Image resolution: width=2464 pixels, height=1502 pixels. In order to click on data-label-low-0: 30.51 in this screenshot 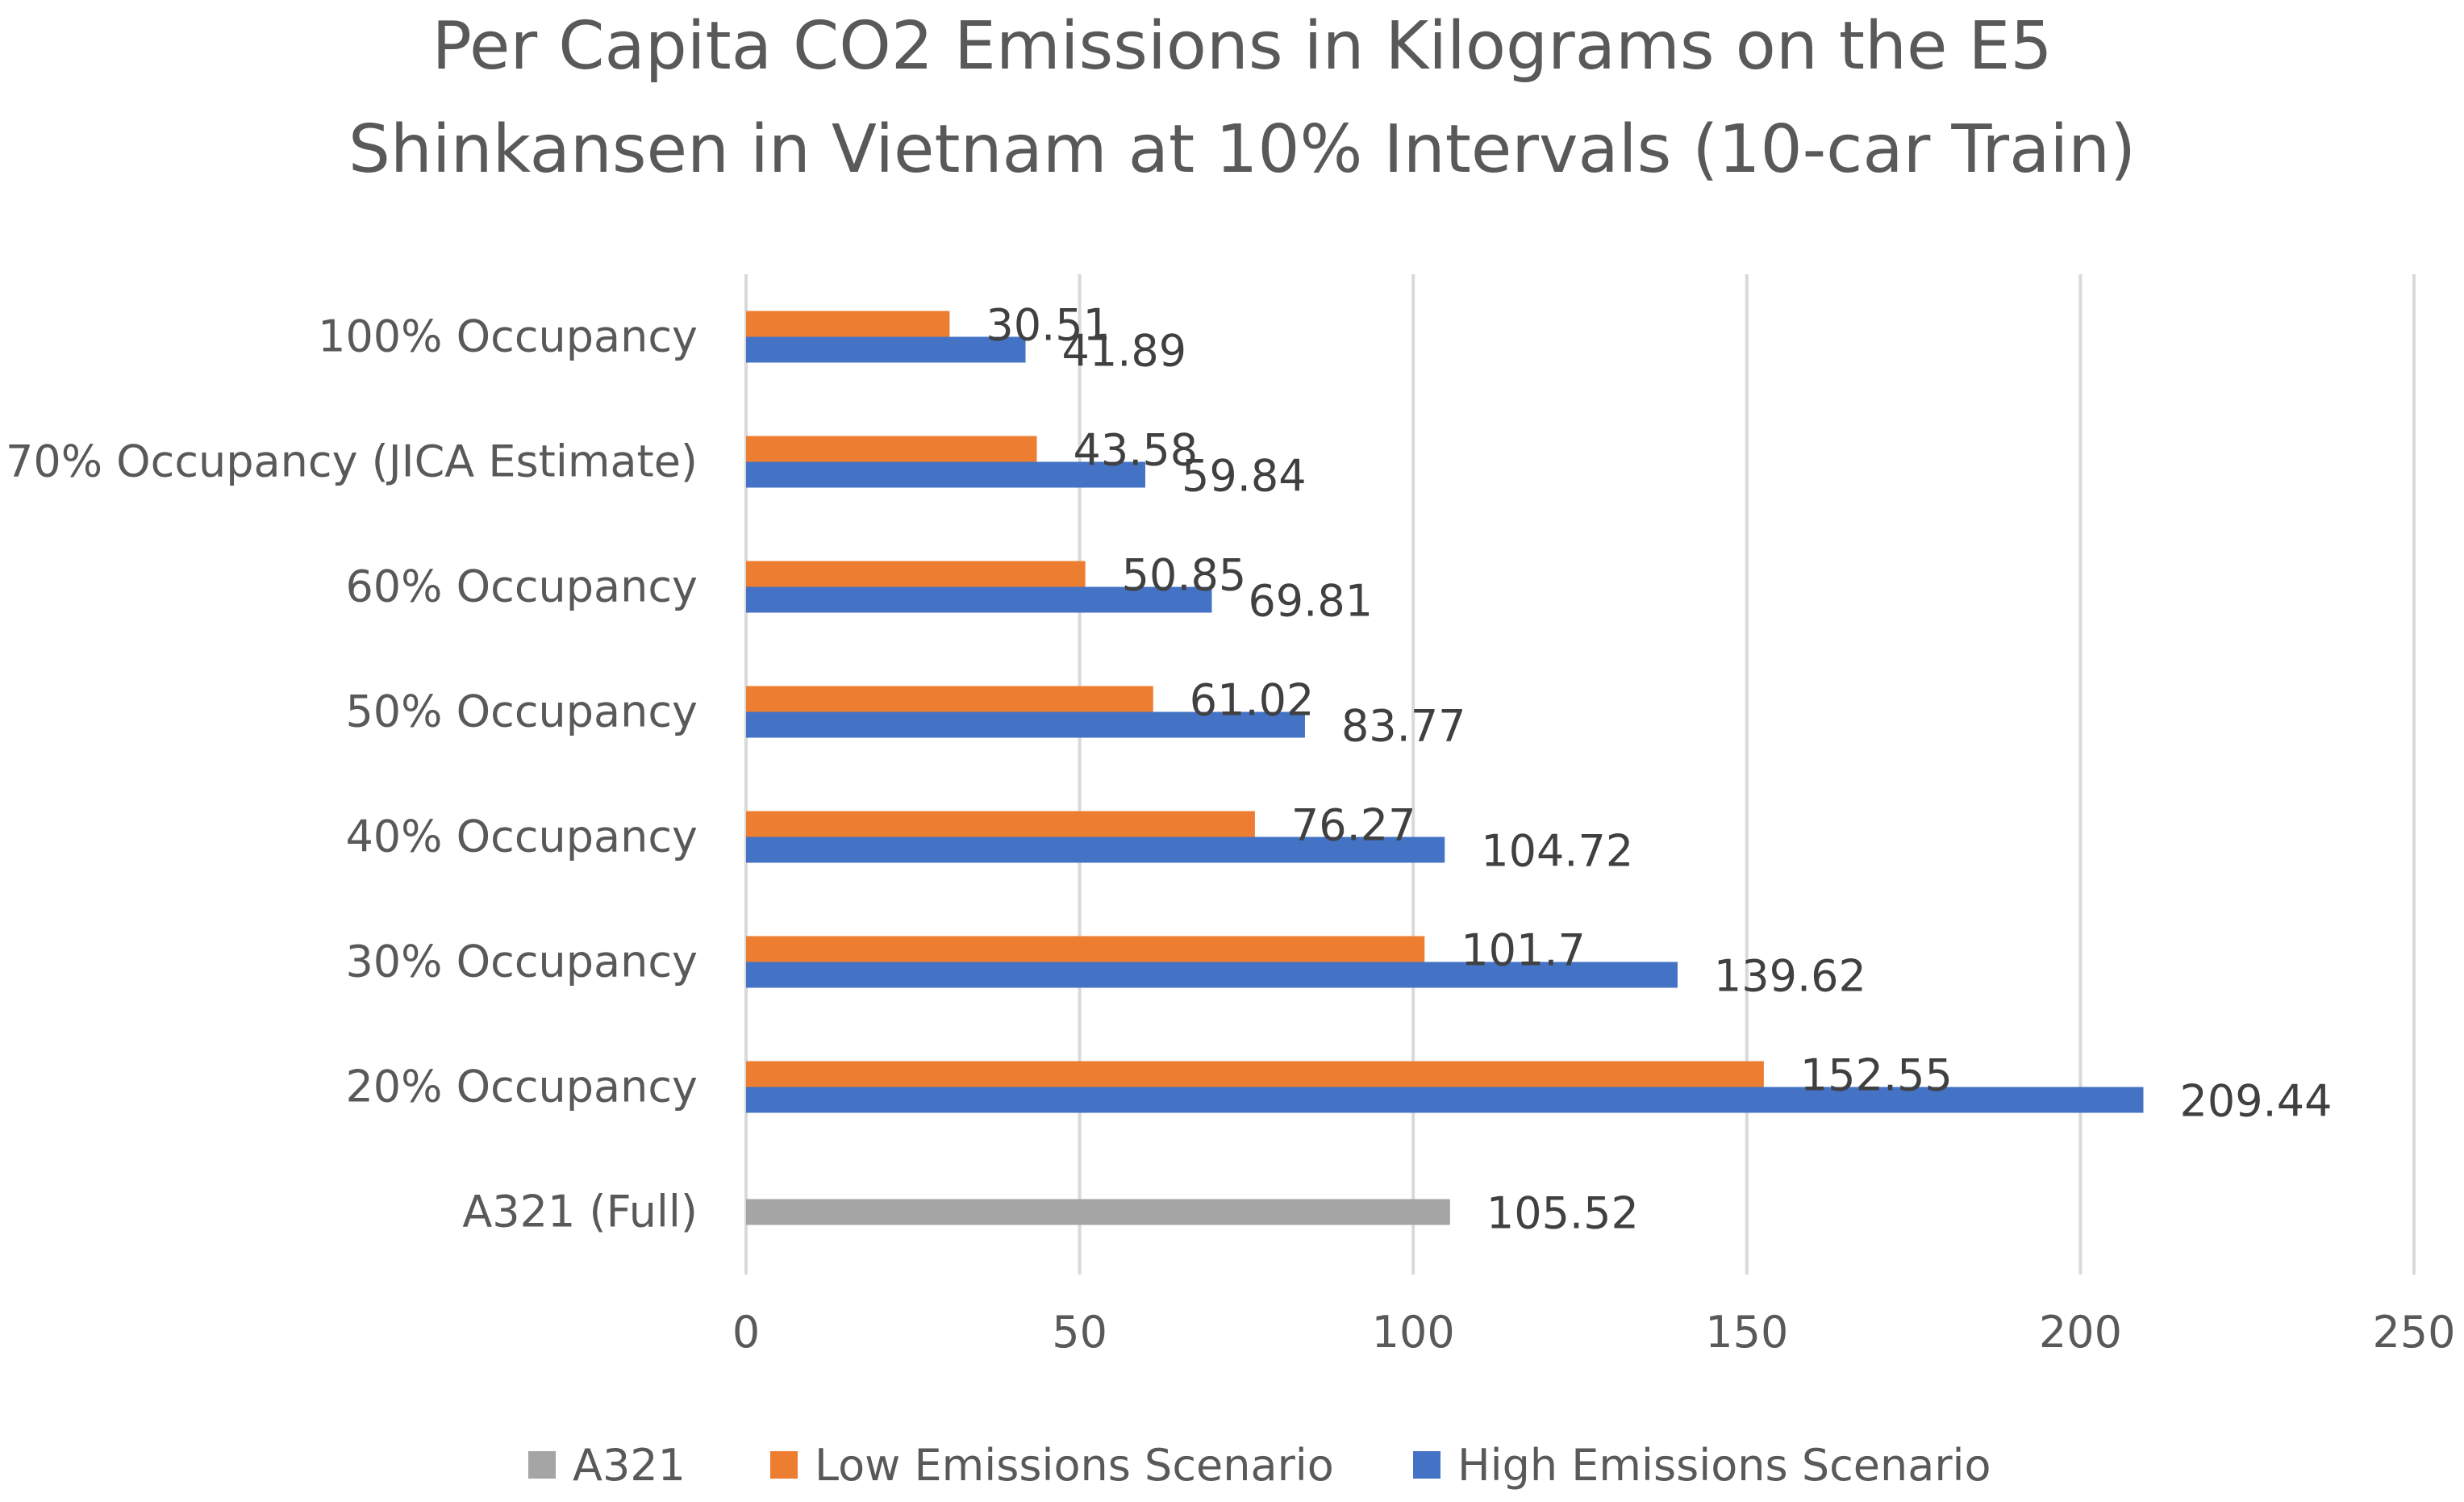, I will do `click(1048, 325)`.